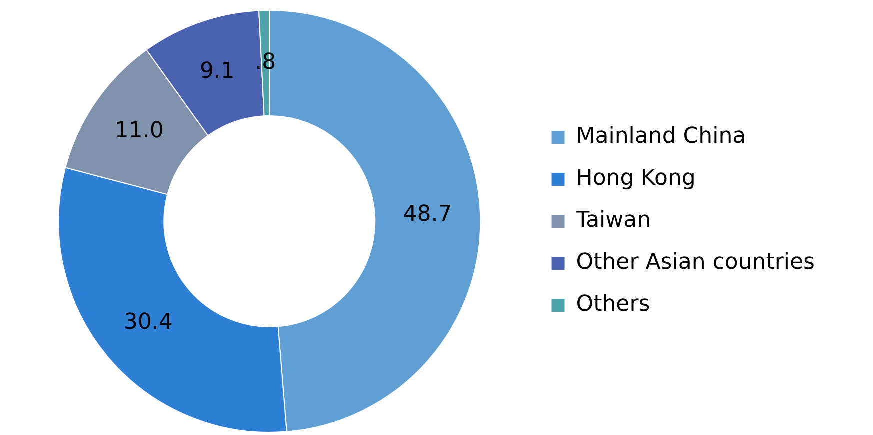 The width and height of the screenshot is (873, 435). I want to click on legend-label: Hong Kong, so click(636, 179).